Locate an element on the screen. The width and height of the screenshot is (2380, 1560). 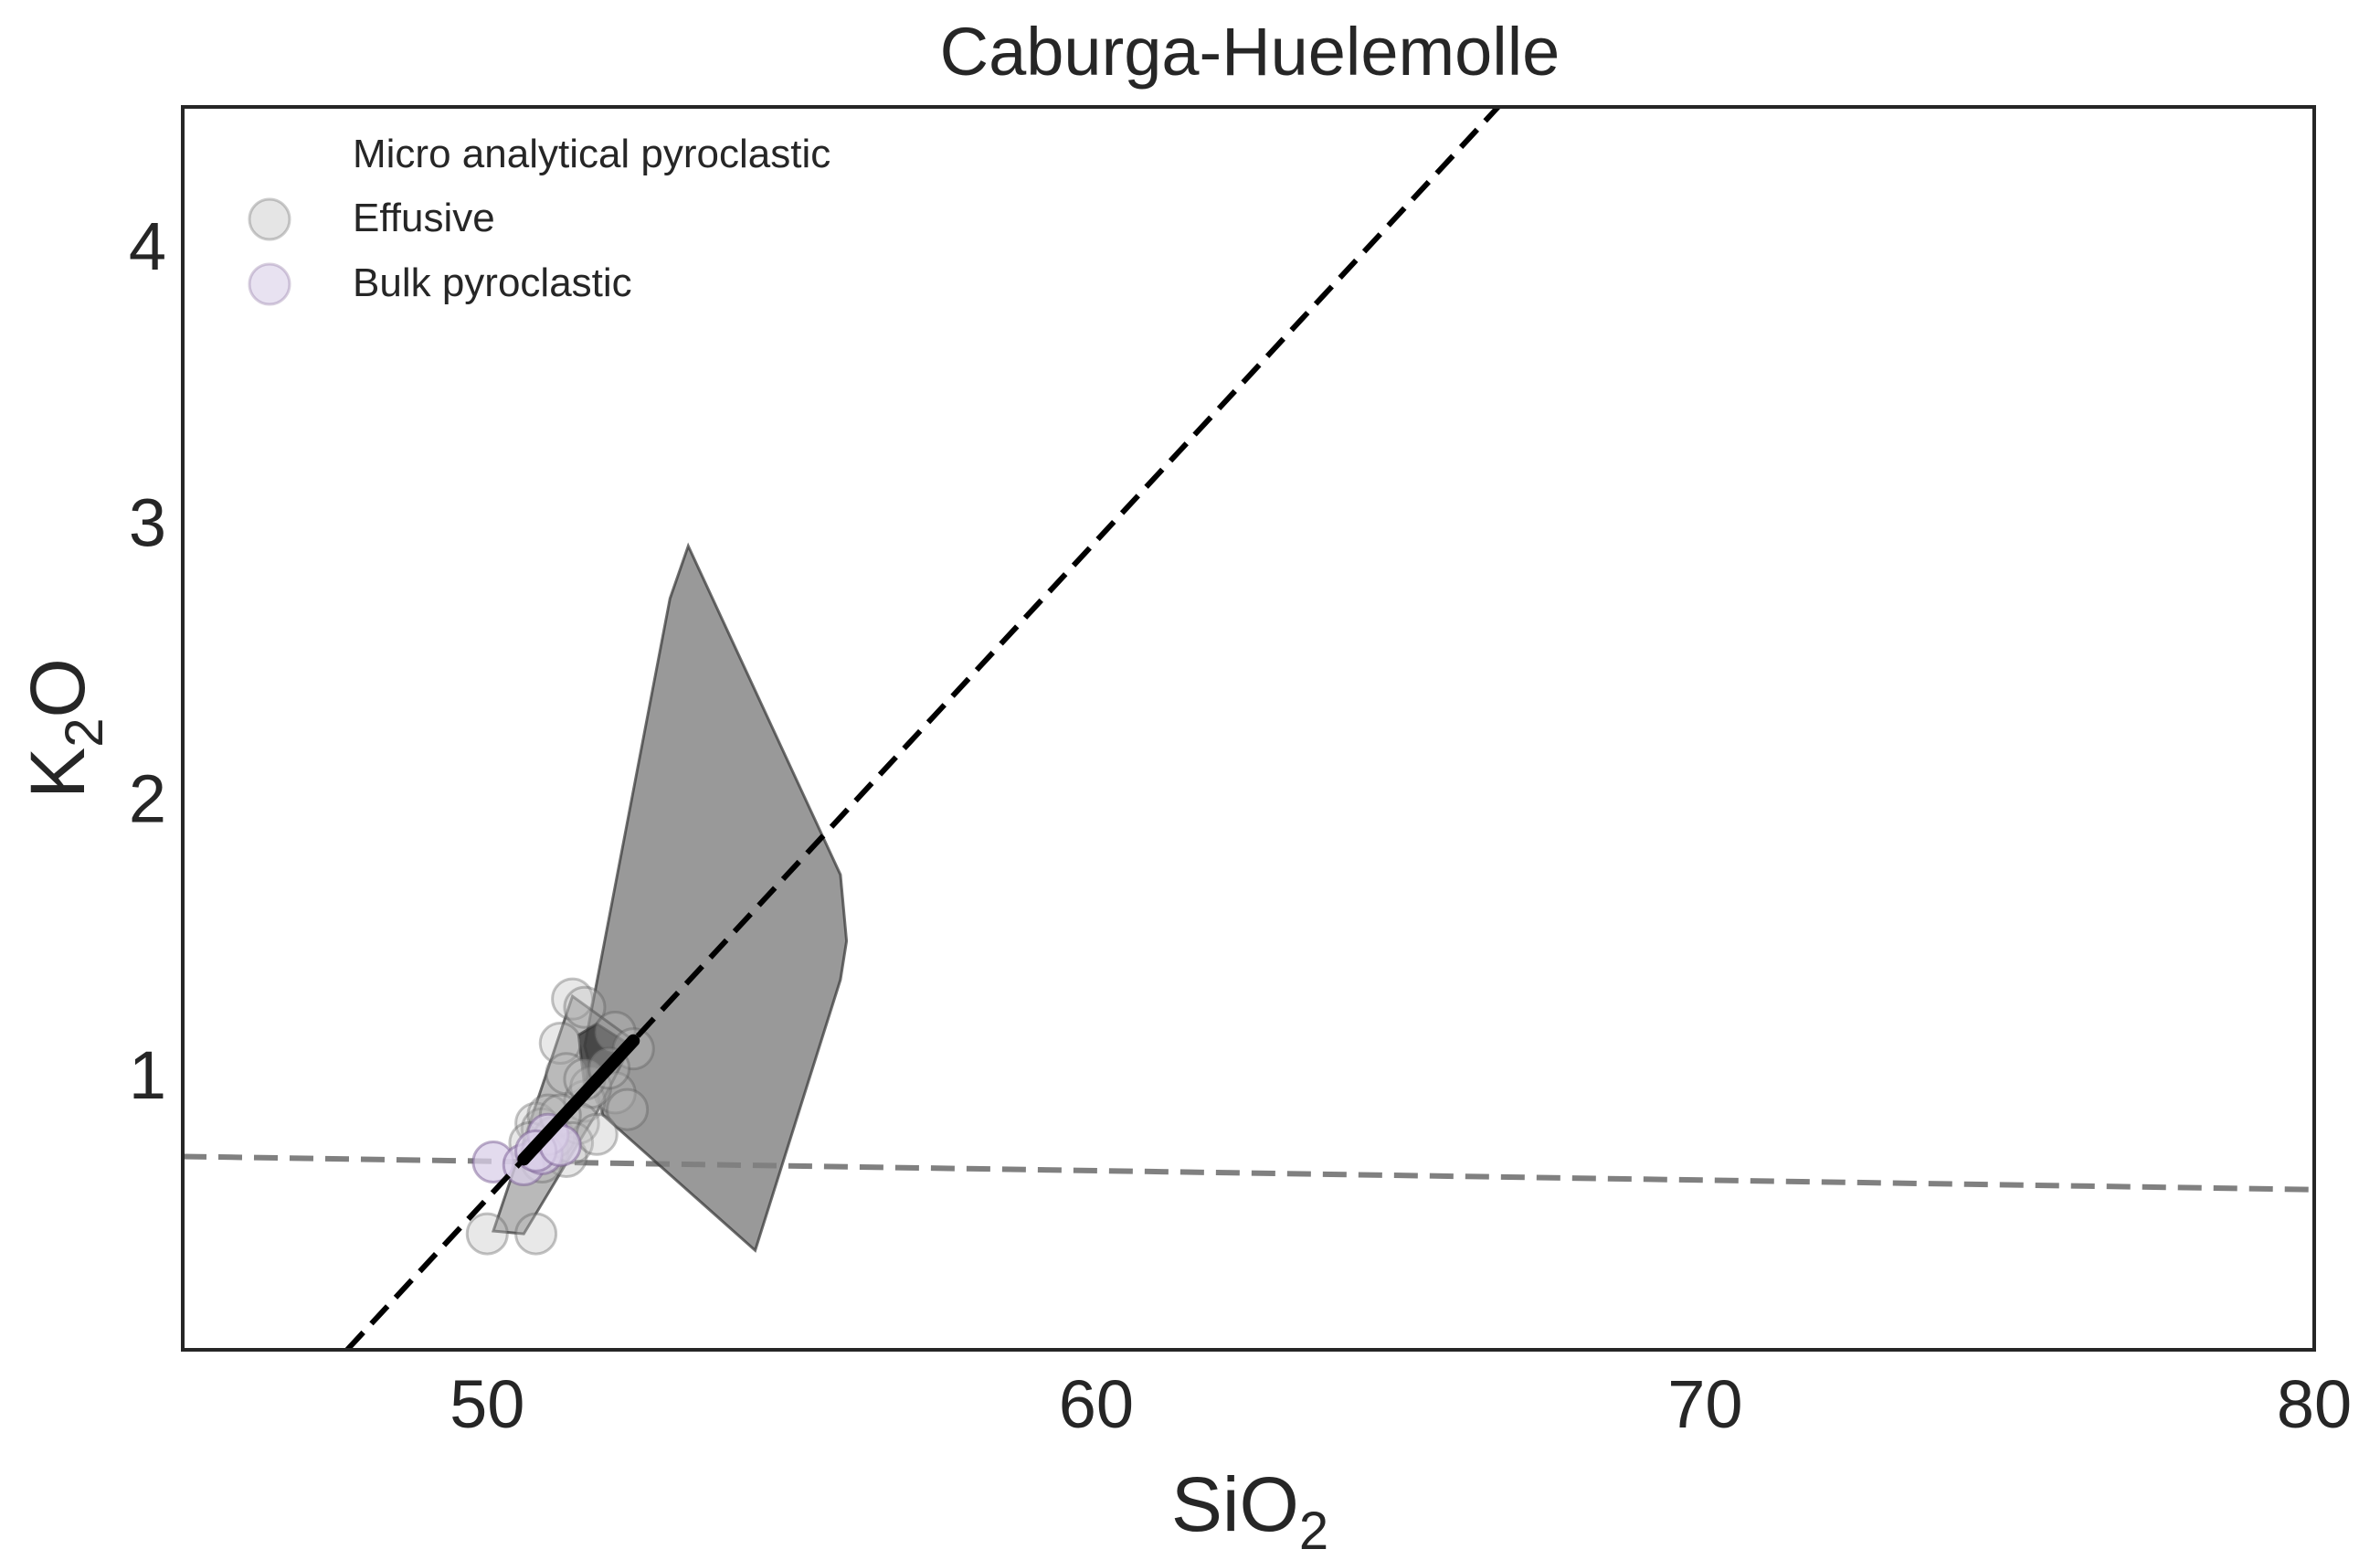
x-tick-label: 50 is located at coordinates (487, 1404).